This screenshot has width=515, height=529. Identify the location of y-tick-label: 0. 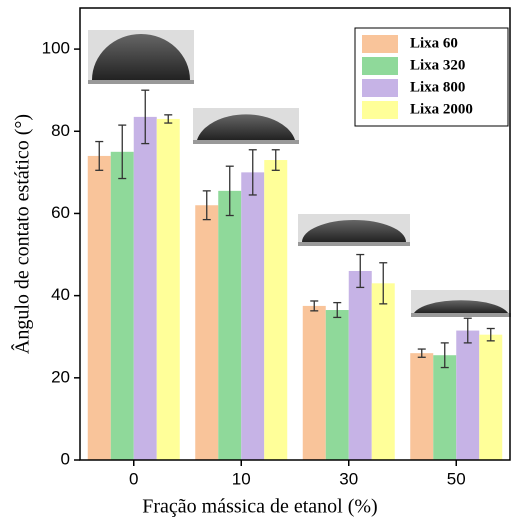
(65, 458).